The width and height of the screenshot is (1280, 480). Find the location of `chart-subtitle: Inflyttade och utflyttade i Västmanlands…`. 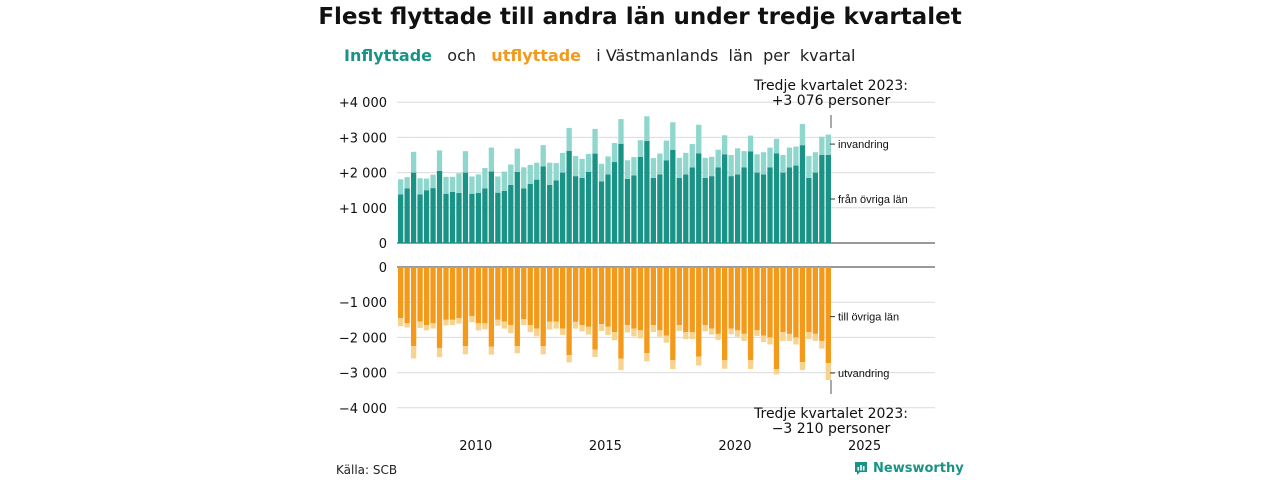

chart-subtitle: Inflyttade och utflyttade i Västmanlands… is located at coordinates (599, 55).